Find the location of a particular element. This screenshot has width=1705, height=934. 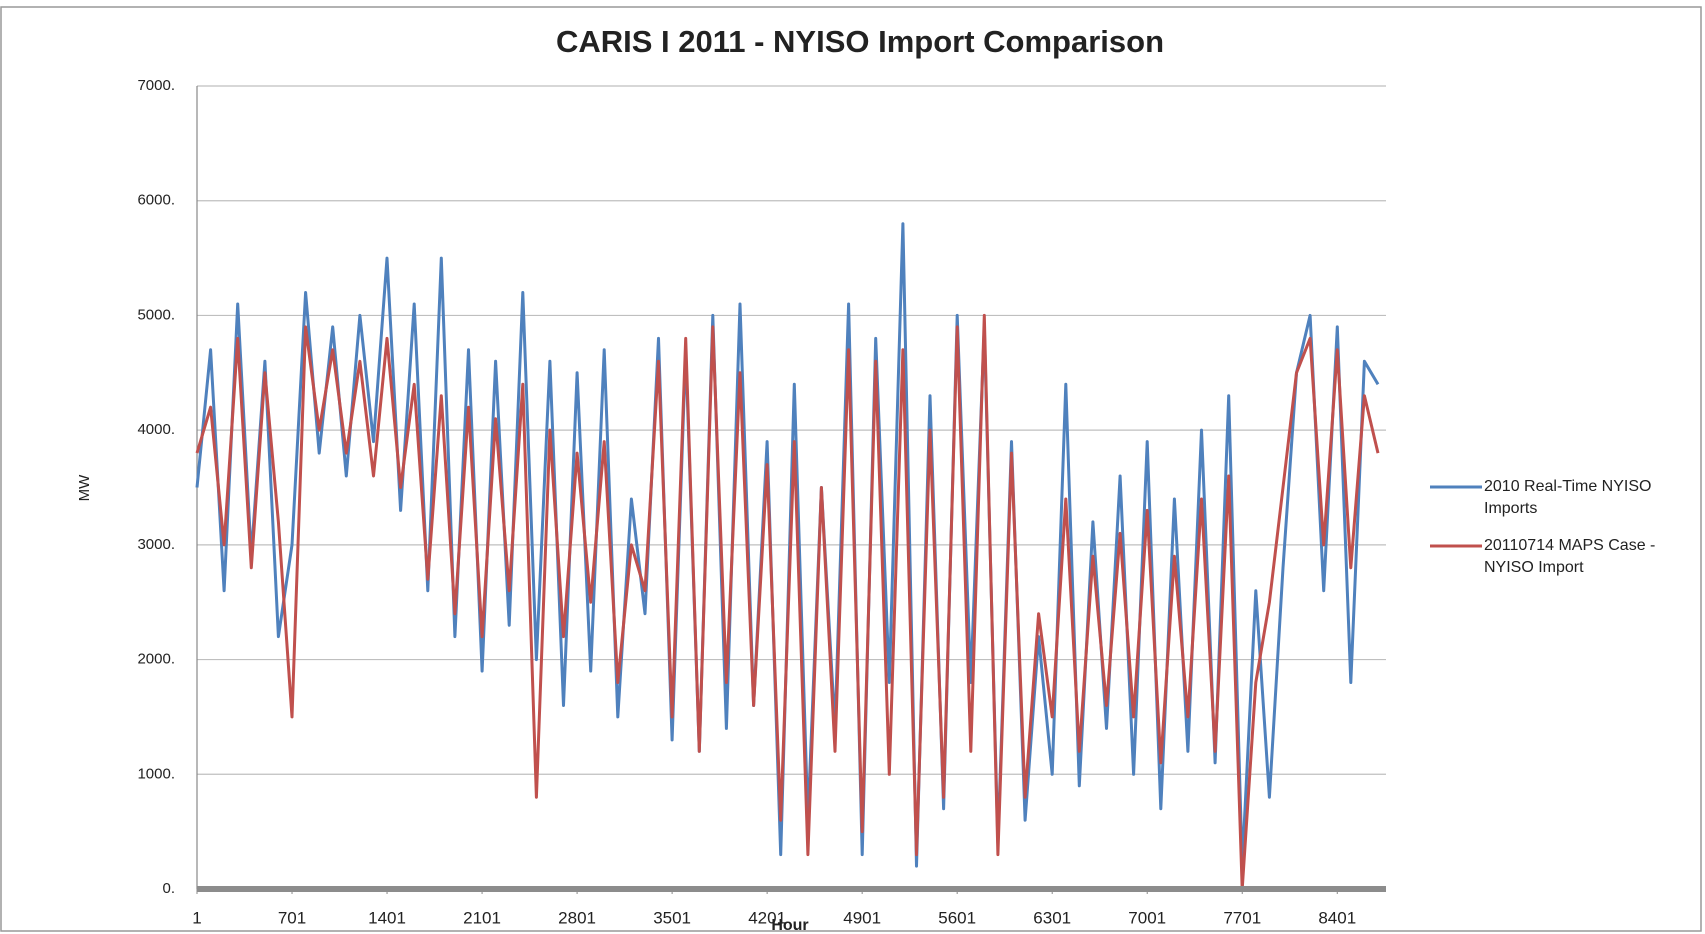

x-tick-label: 4201 is located at coordinates (767, 917).